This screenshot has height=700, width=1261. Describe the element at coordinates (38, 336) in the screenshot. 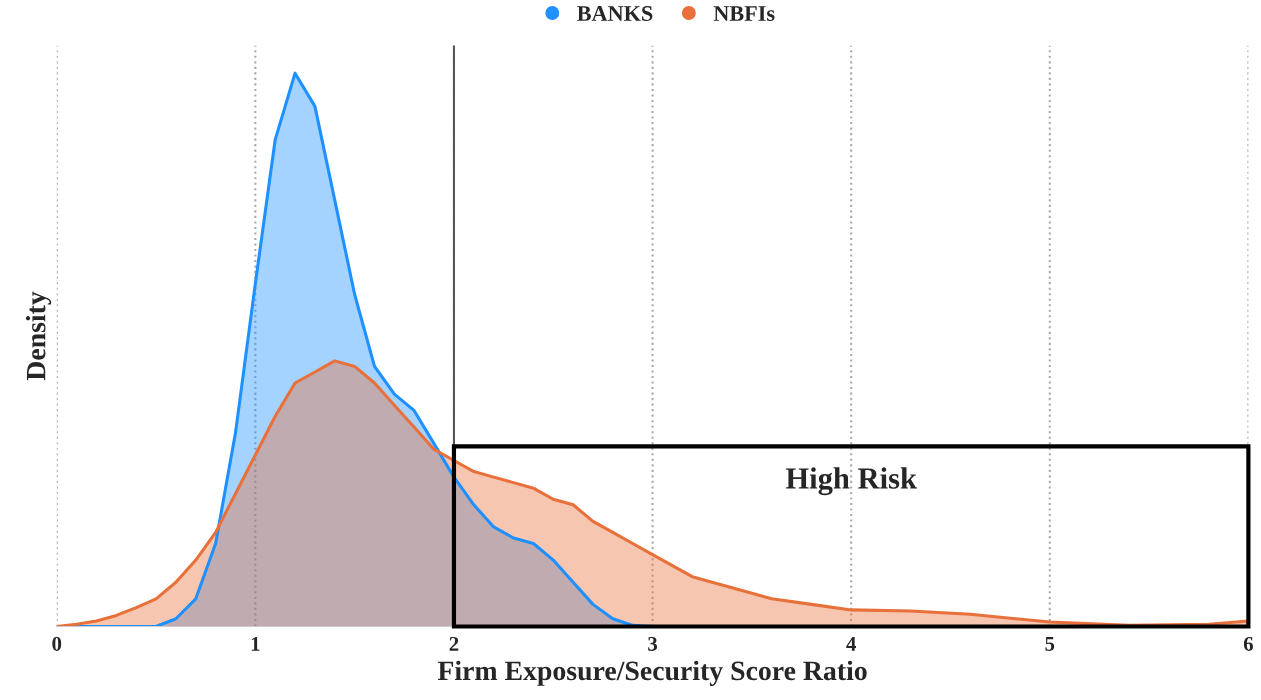

I see `y-axis-title: Density` at that location.